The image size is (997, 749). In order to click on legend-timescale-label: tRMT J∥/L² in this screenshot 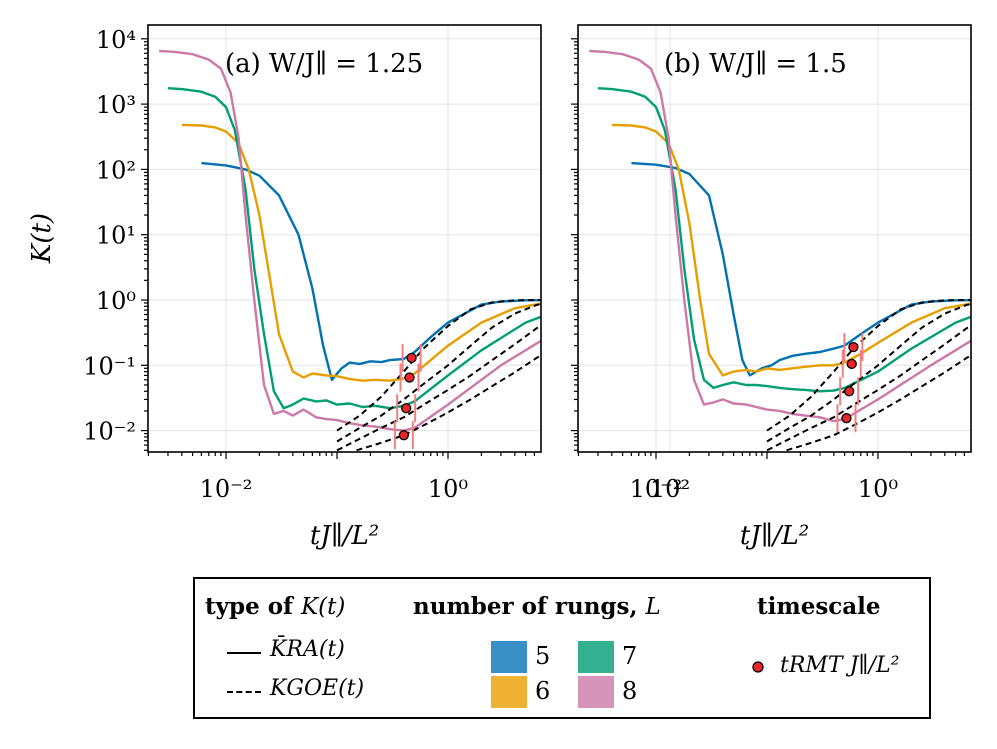, I will do `click(840, 665)`.